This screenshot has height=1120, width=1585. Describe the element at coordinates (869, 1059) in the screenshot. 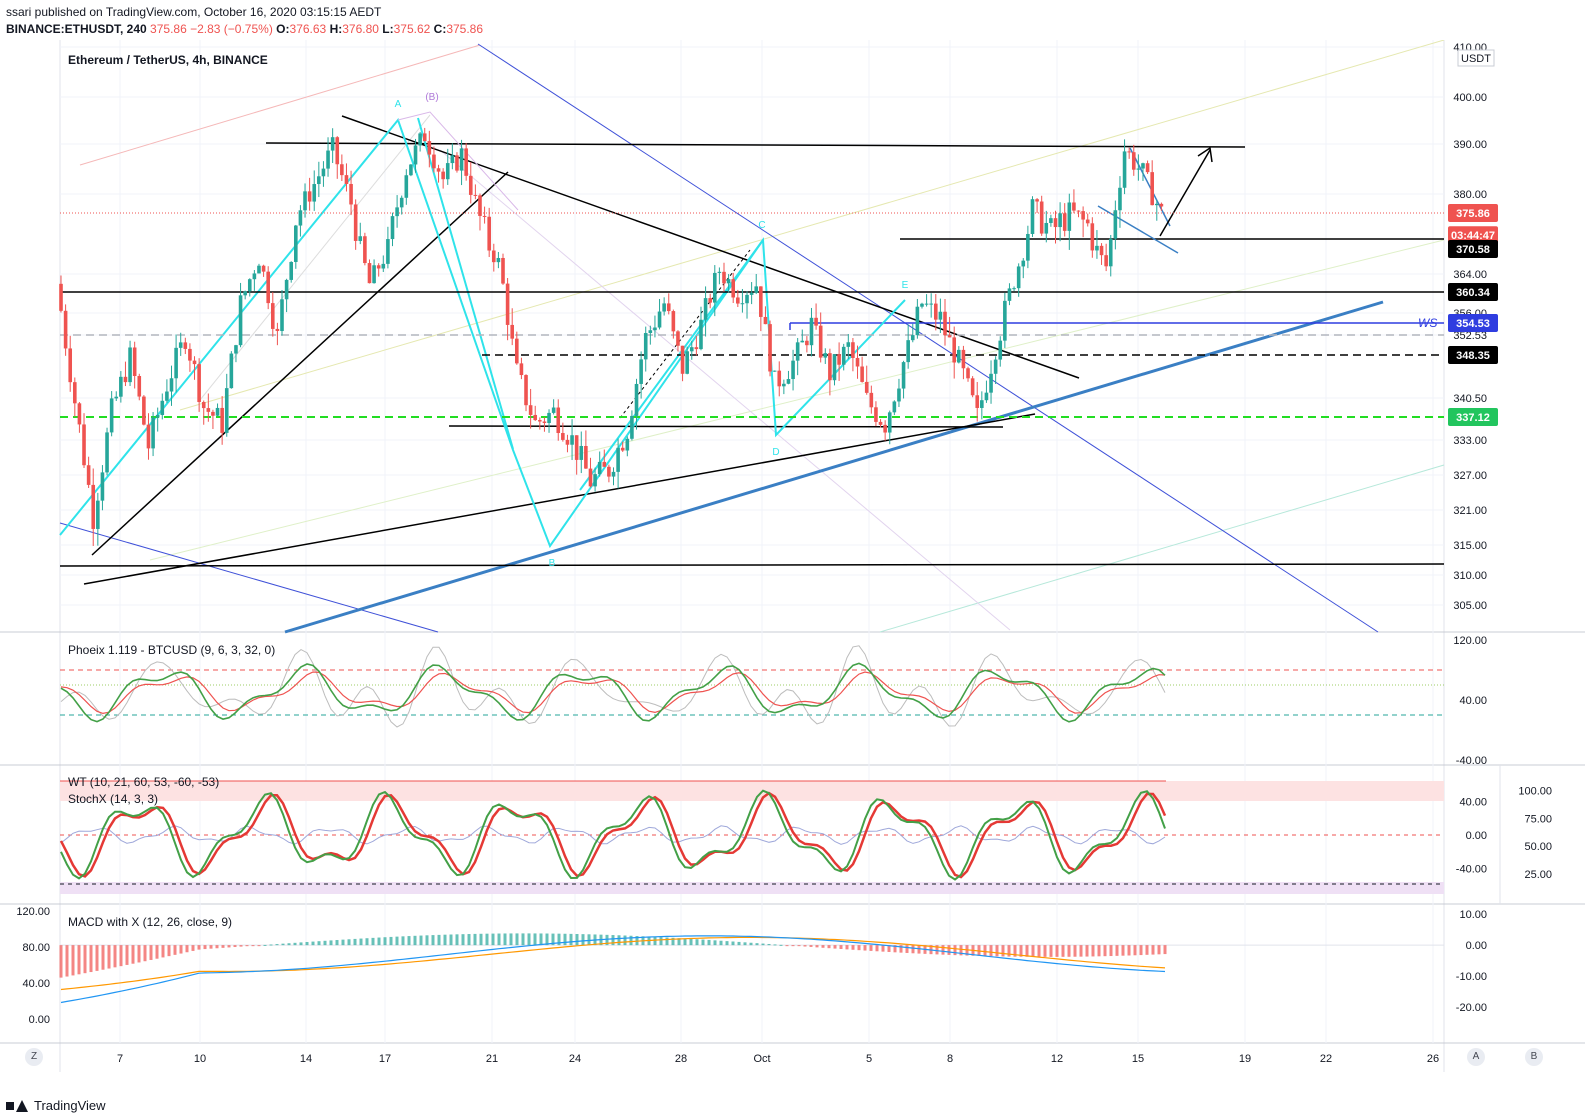

I see `time-tick-8: 5` at that location.